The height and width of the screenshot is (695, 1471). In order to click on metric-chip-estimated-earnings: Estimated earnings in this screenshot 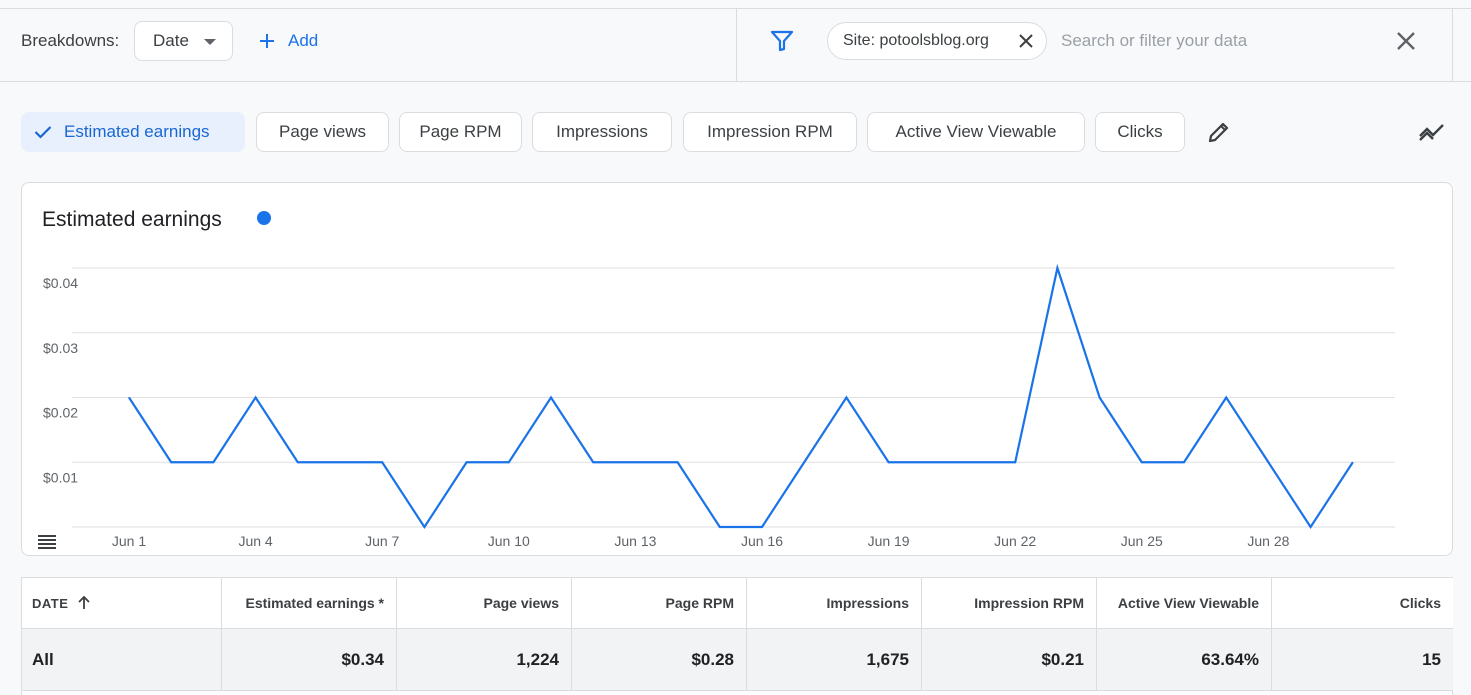, I will do `click(133, 132)`.